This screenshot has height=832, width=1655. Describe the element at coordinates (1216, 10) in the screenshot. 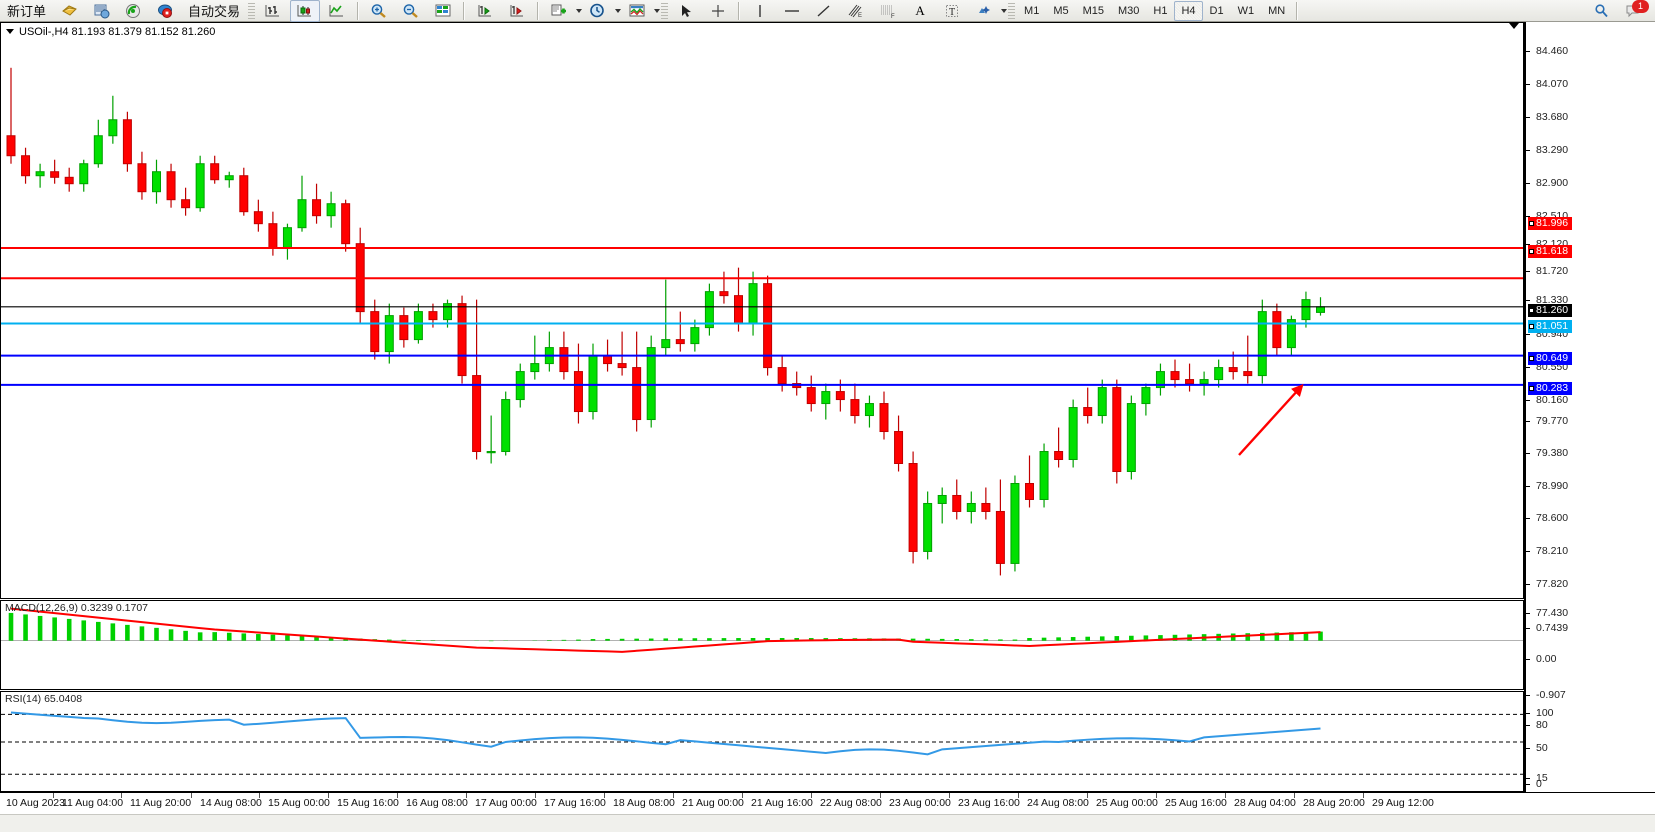

I see `timeframe-d1: D1` at that location.